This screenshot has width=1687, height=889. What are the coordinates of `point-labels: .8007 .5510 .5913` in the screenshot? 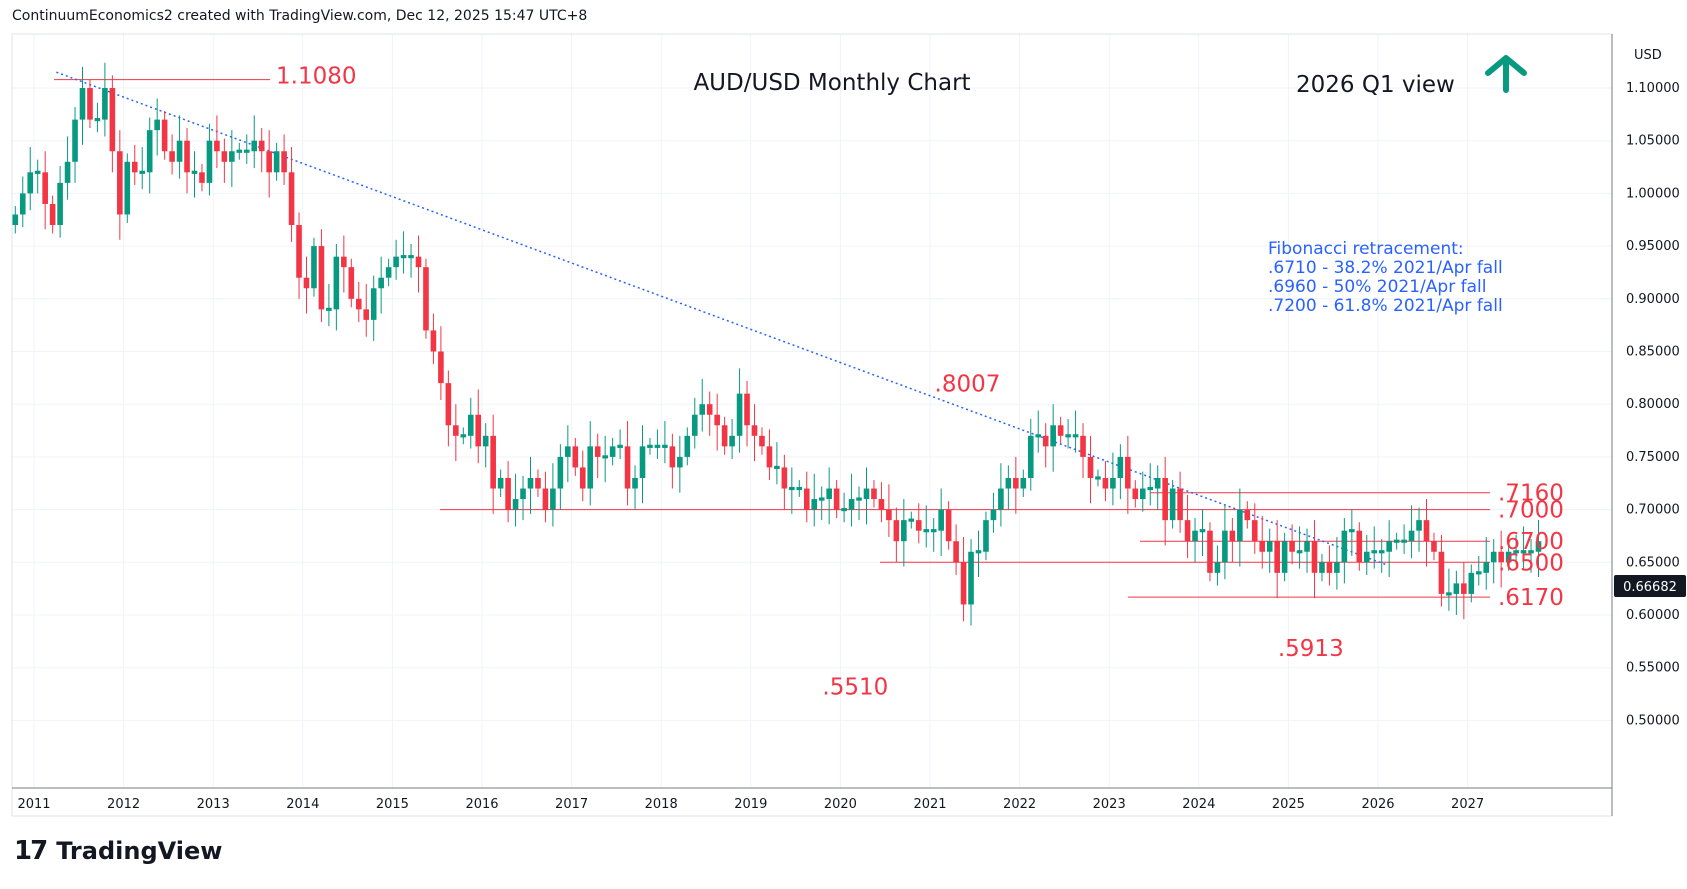 It's located at (1082, 535).